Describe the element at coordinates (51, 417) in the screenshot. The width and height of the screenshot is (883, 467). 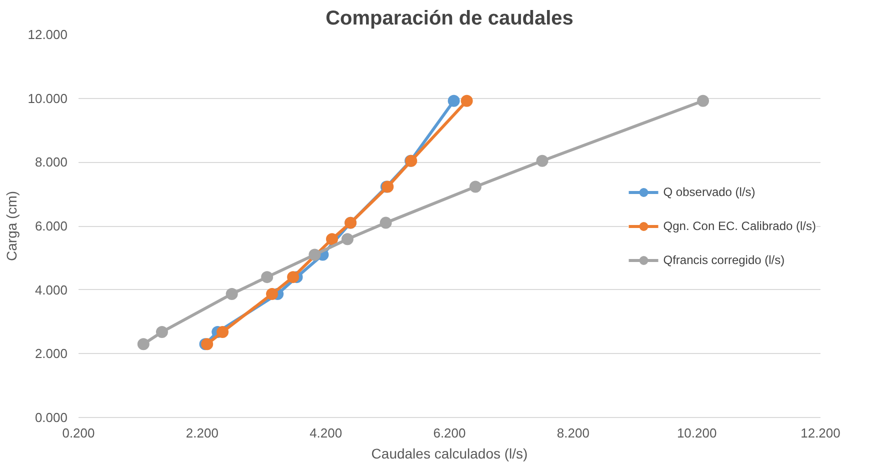
I see `y-tick-label: 0.000` at that location.